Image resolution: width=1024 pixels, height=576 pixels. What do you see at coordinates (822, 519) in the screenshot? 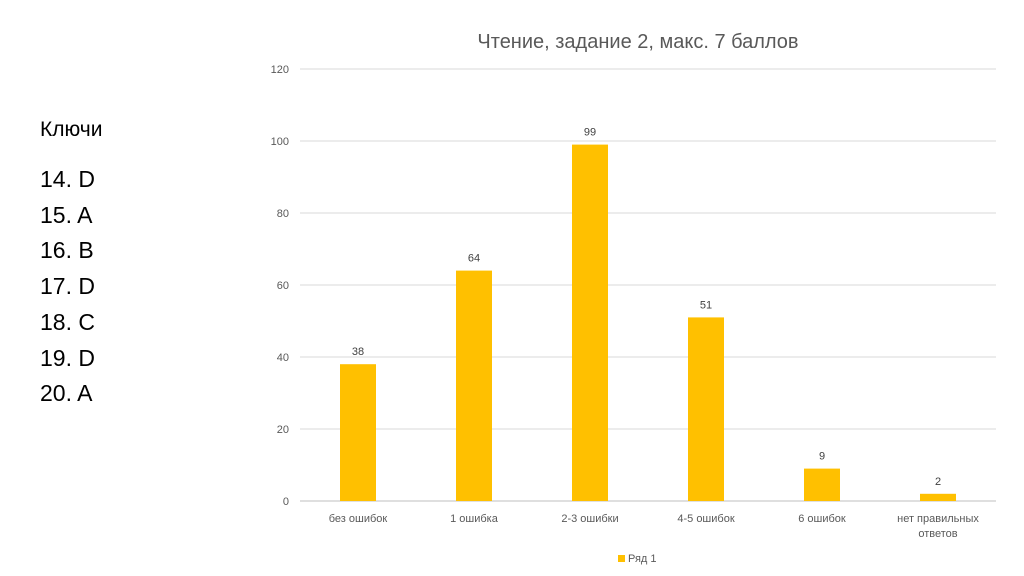
I see `x-tick-label: 6 ошибок` at bounding box center [822, 519].